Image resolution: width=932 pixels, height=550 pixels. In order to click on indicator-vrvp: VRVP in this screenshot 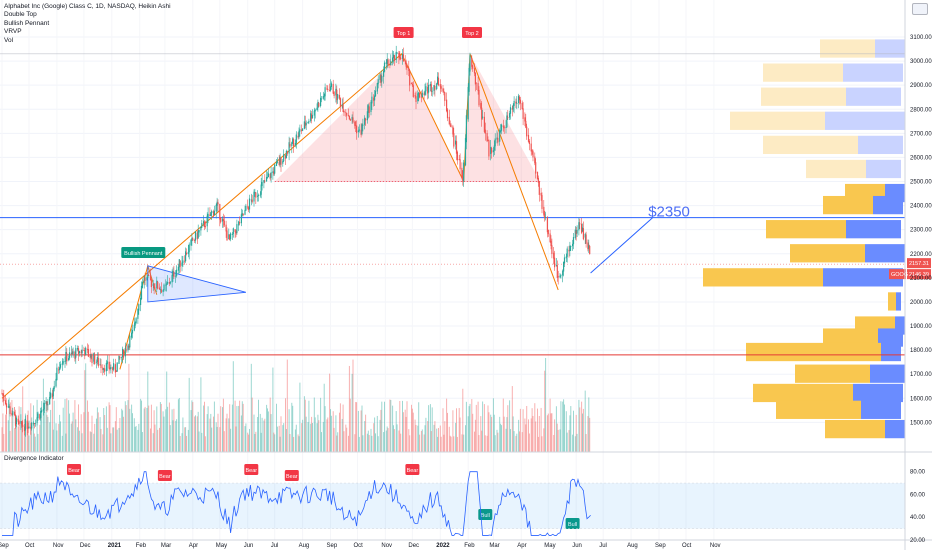, I will do `click(13, 32)`.